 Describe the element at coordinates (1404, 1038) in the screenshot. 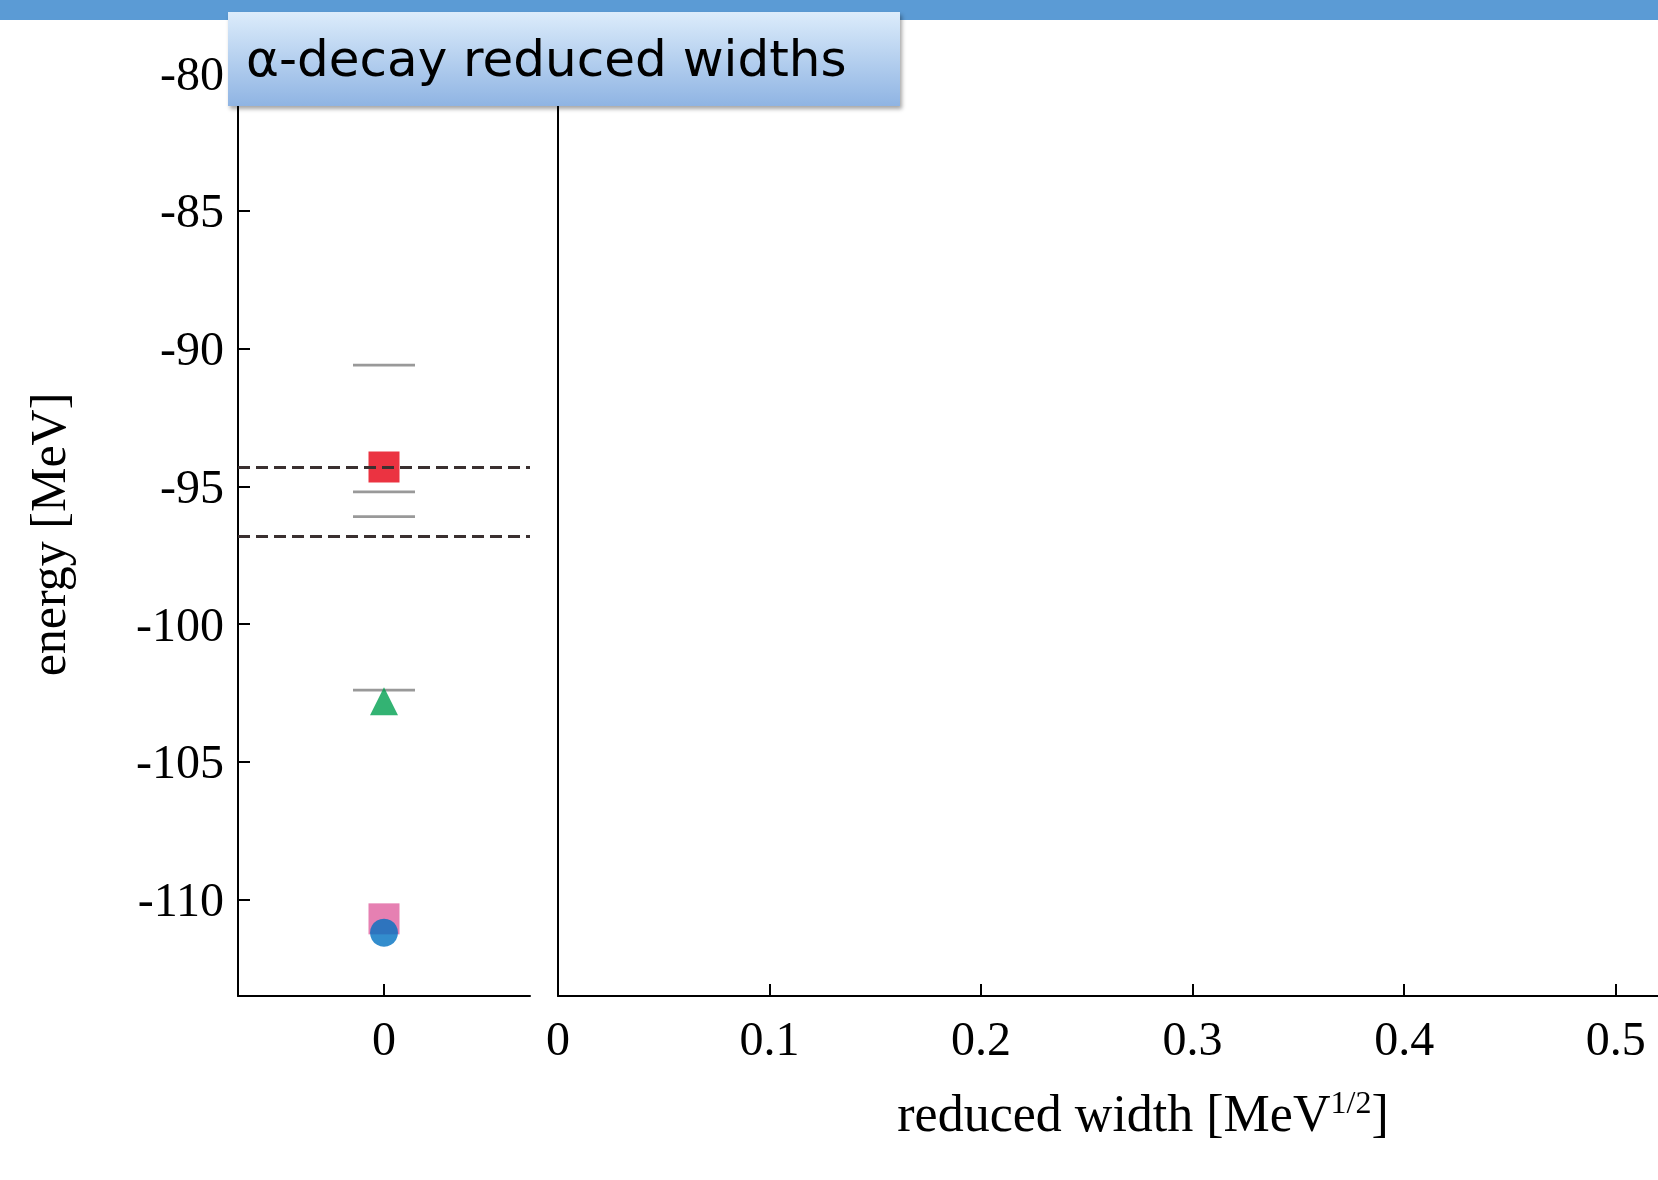

I see `x-tick-label: 0.4` at that location.